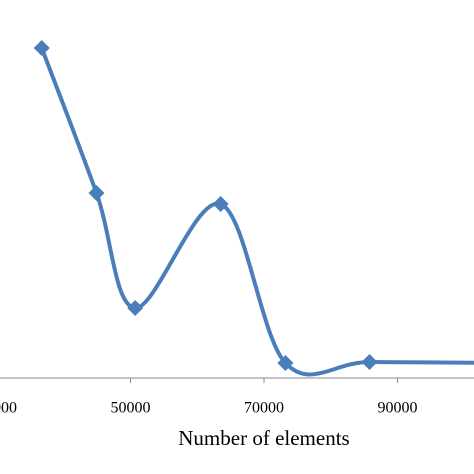 This screenshot has width=474, height=474. Describe the element at coordinates (264, 408) in the screenshot. I see `x-tick-label: 70000` at that location.